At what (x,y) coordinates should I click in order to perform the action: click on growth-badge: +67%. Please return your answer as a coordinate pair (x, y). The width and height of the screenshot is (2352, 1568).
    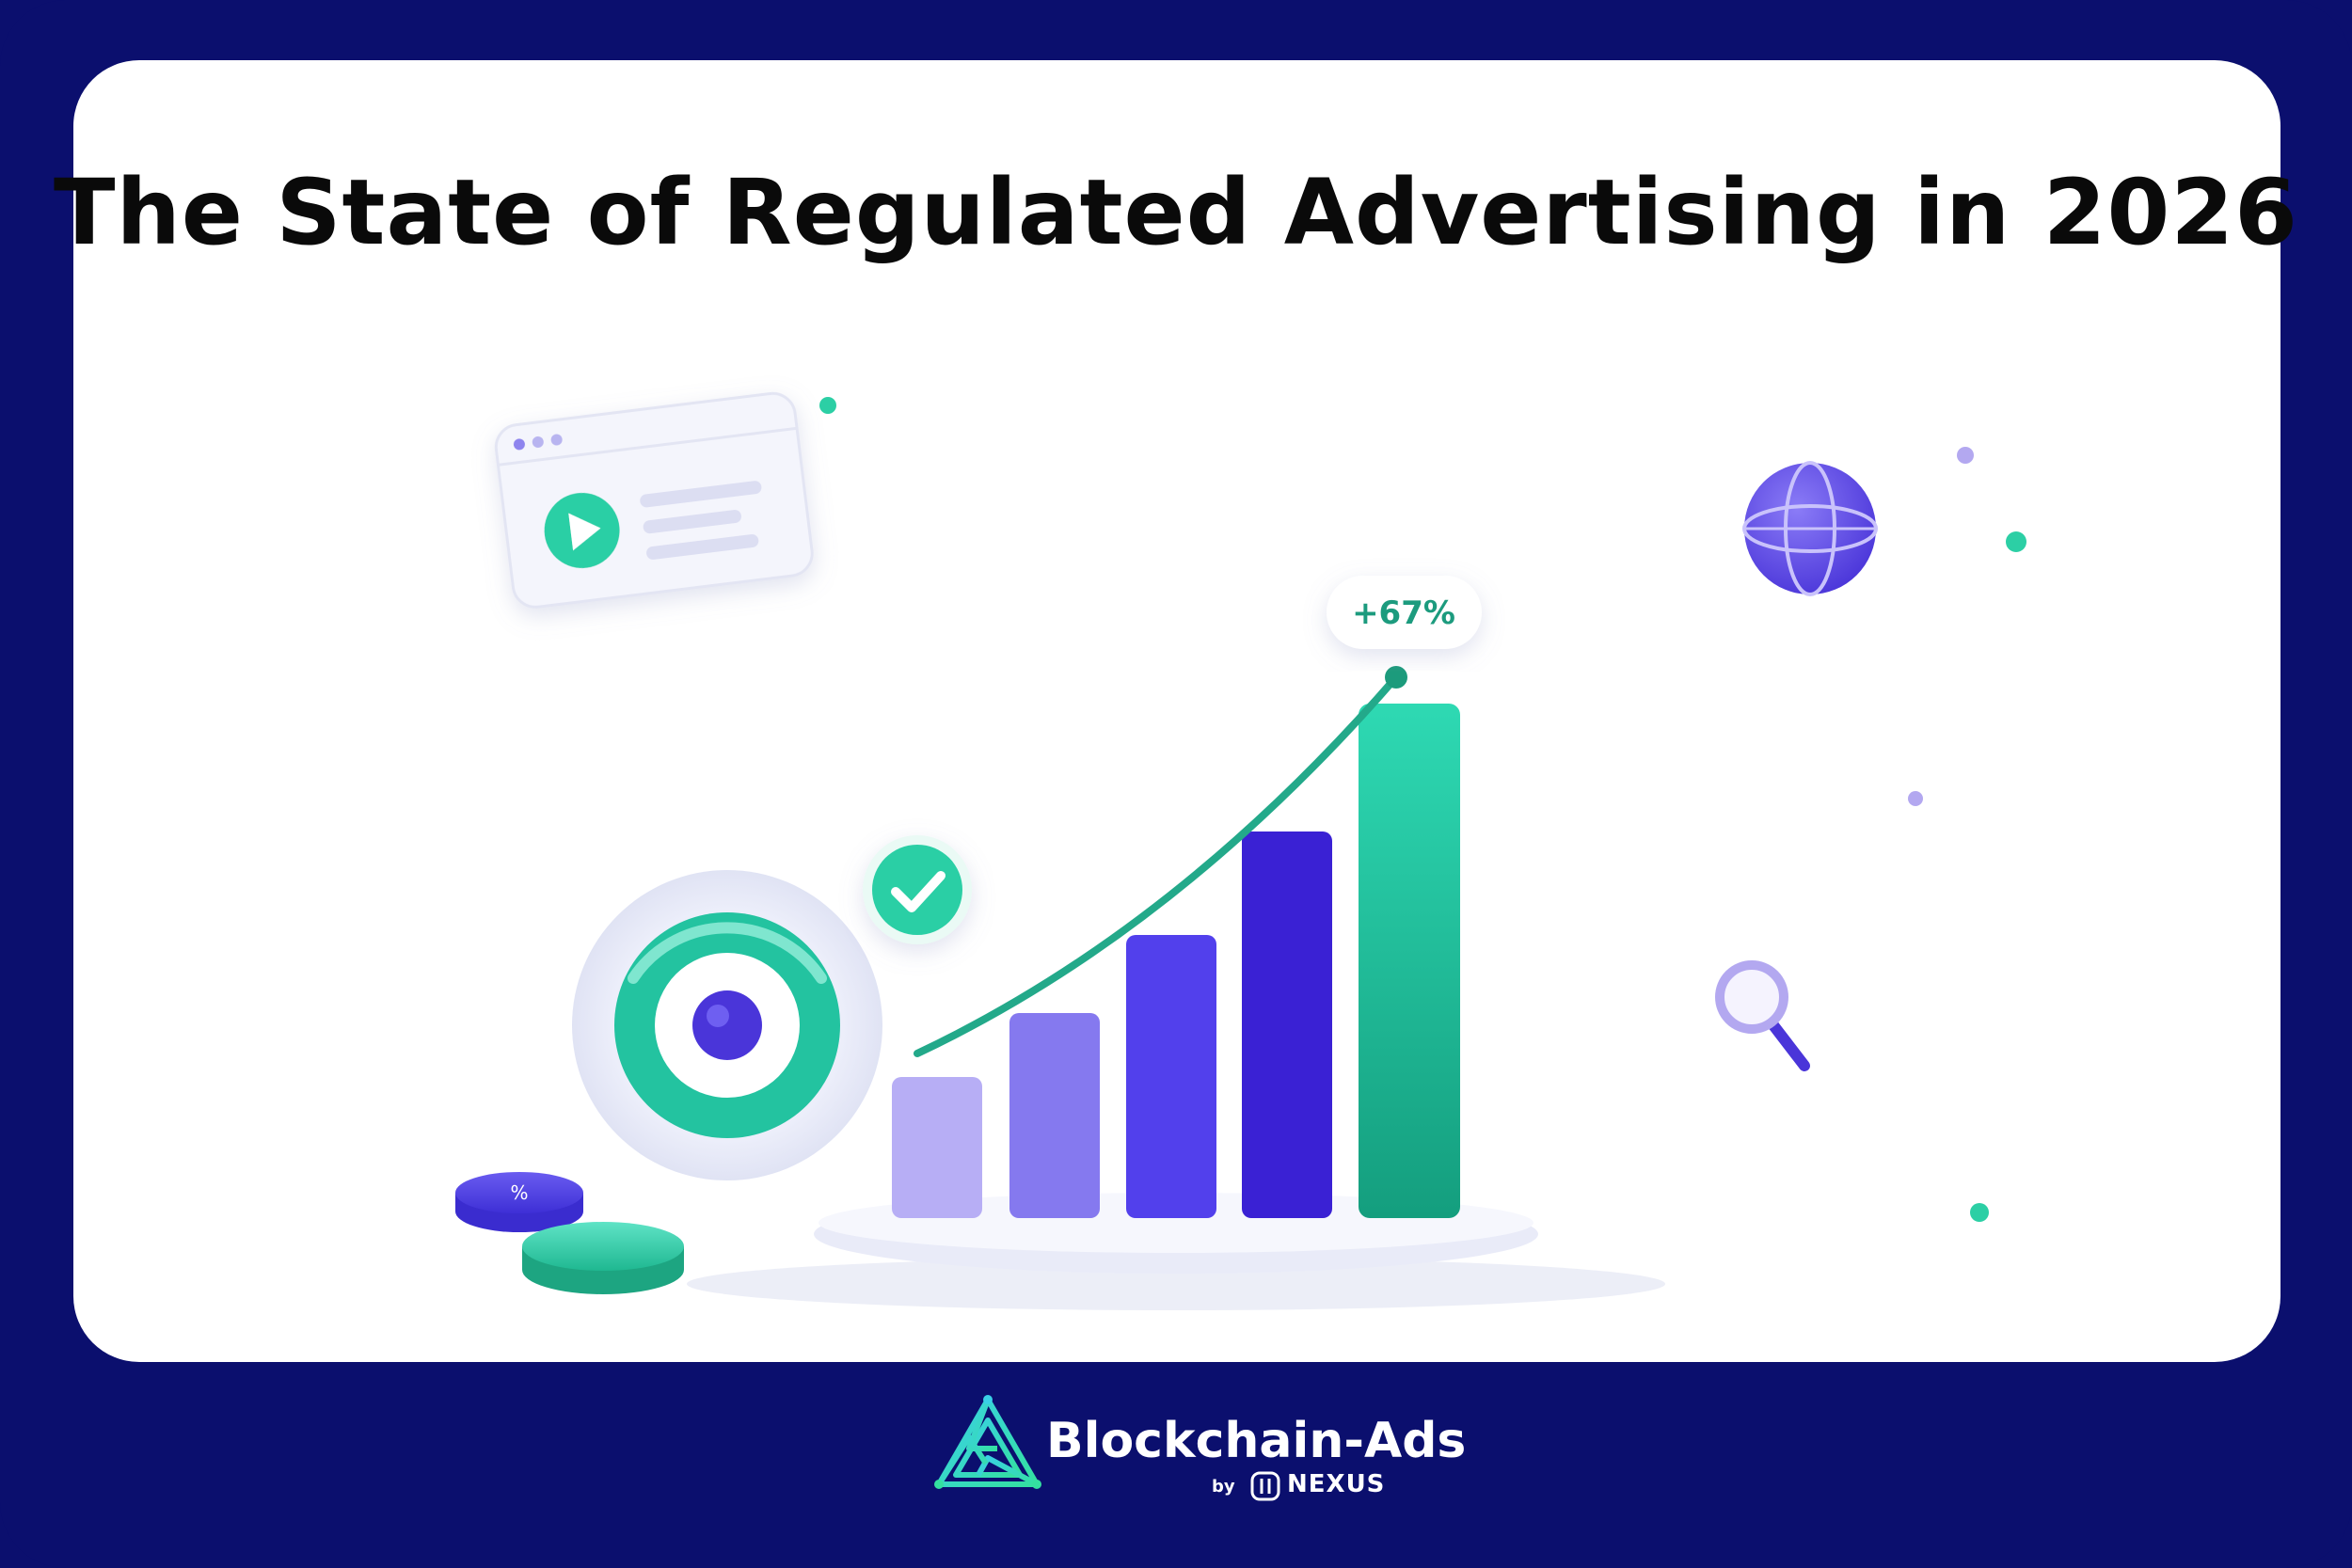
    Looking at the image, I should click on (1404, 612).